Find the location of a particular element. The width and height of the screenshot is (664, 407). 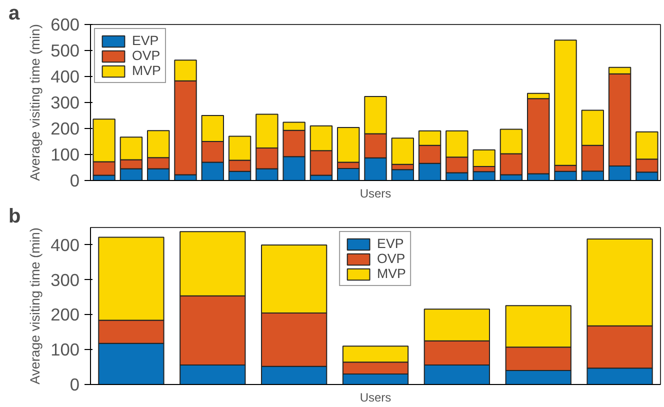

chart-title: b is located at coordinates (14, 217).